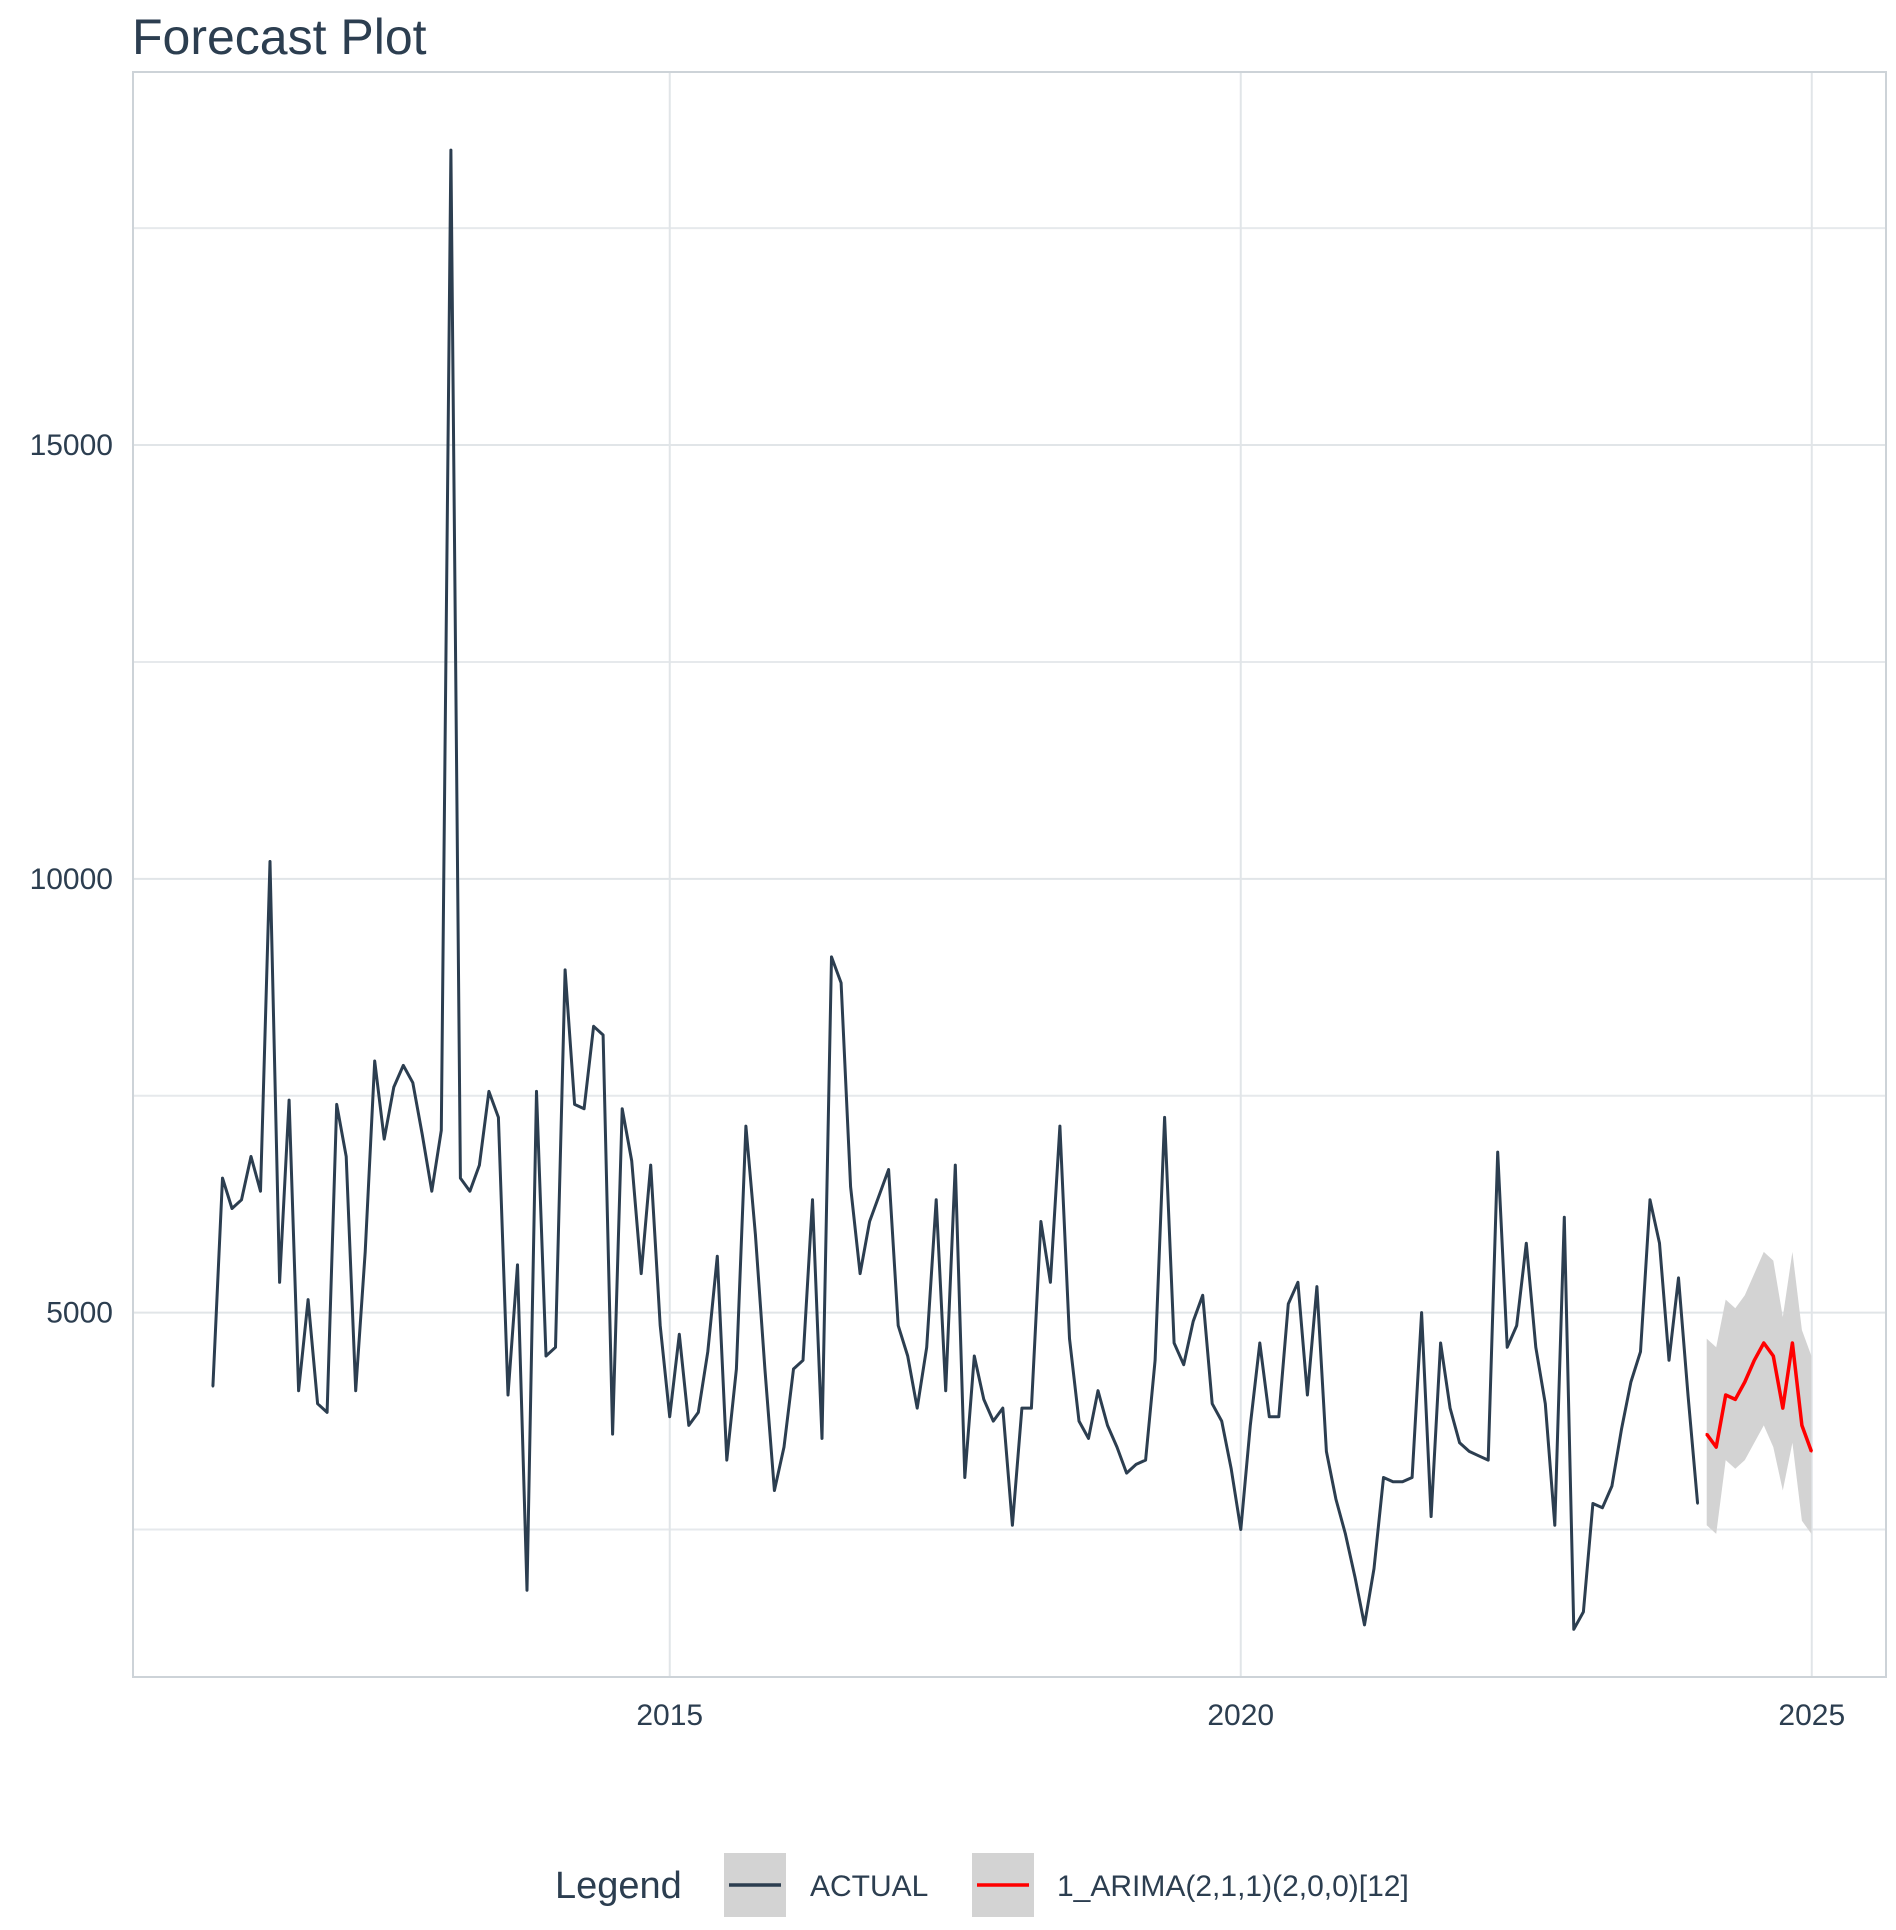 This screenshot has width=1896, height=1930. Describe the element at coordinates (1233, 1886) in the screenshot. I see `legend-label: 1_ARIMA(2,1,1)(2,0,0)[12]` at that location.